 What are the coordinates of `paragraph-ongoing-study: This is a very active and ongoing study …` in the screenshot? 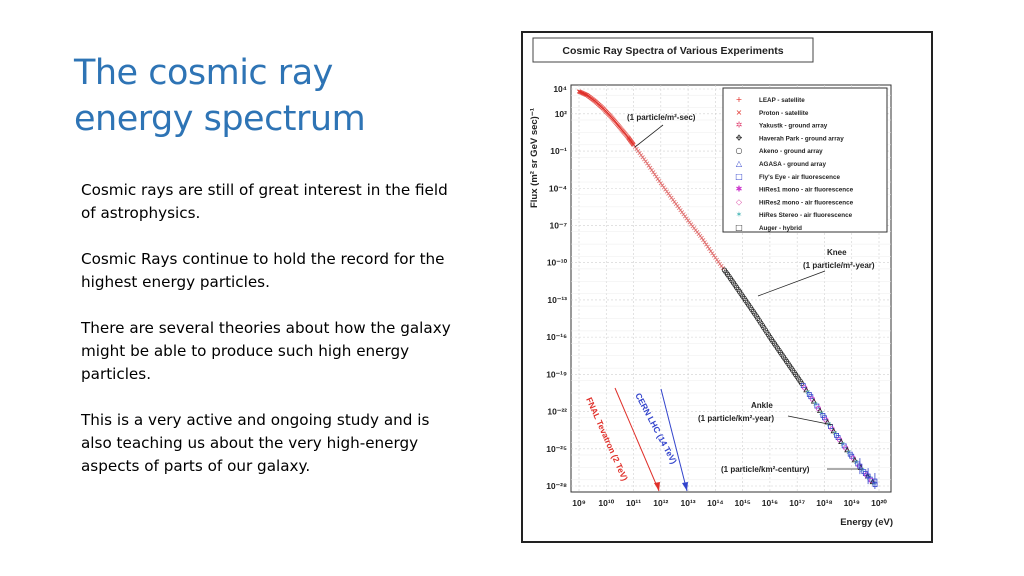 It's located at (255, 443).